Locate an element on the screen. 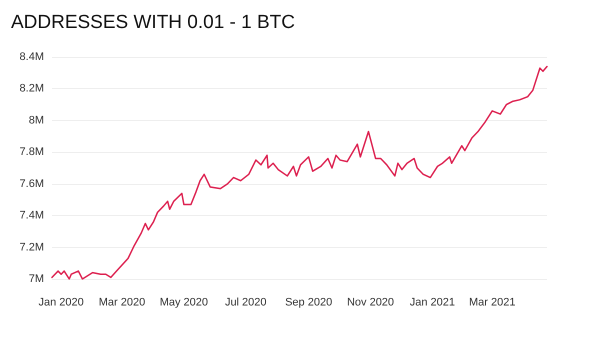 The width and height of the screenshot is (600, 345). y-tick-label: 7.8M is located at coordinates (32, 152).